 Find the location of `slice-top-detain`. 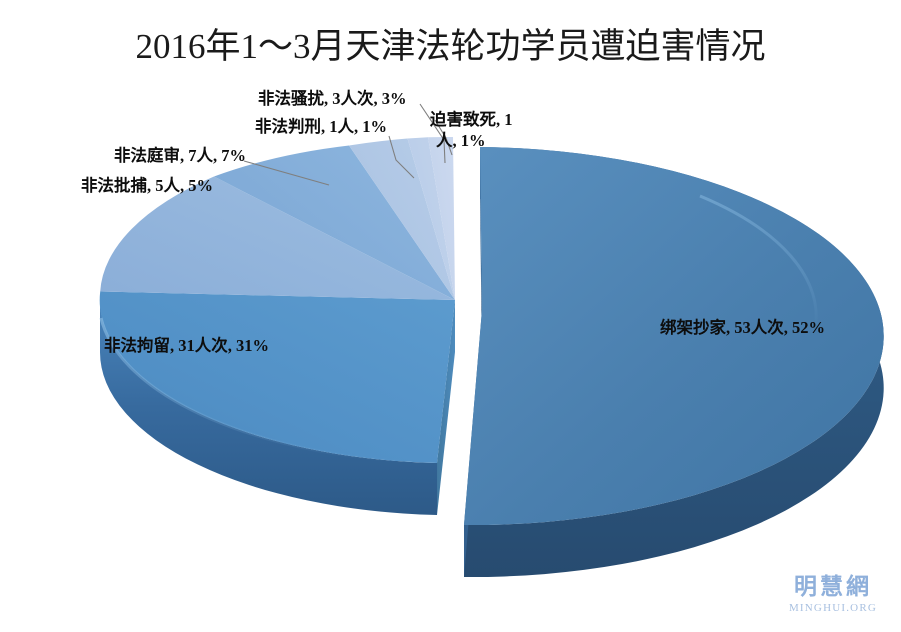

slice-top-detain is located at coordinates (277, 377).